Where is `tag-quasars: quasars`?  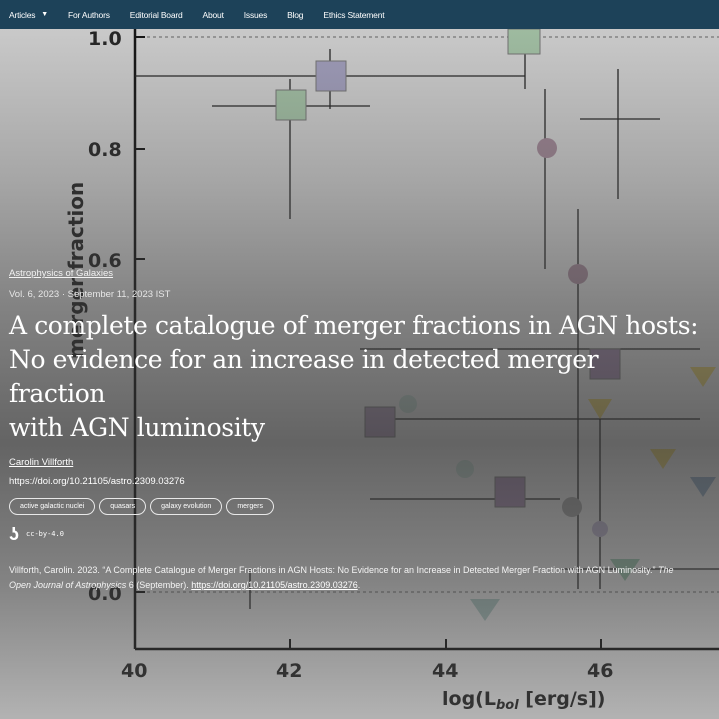
tag-quasars: quasars is located at coordinates (123, 506).